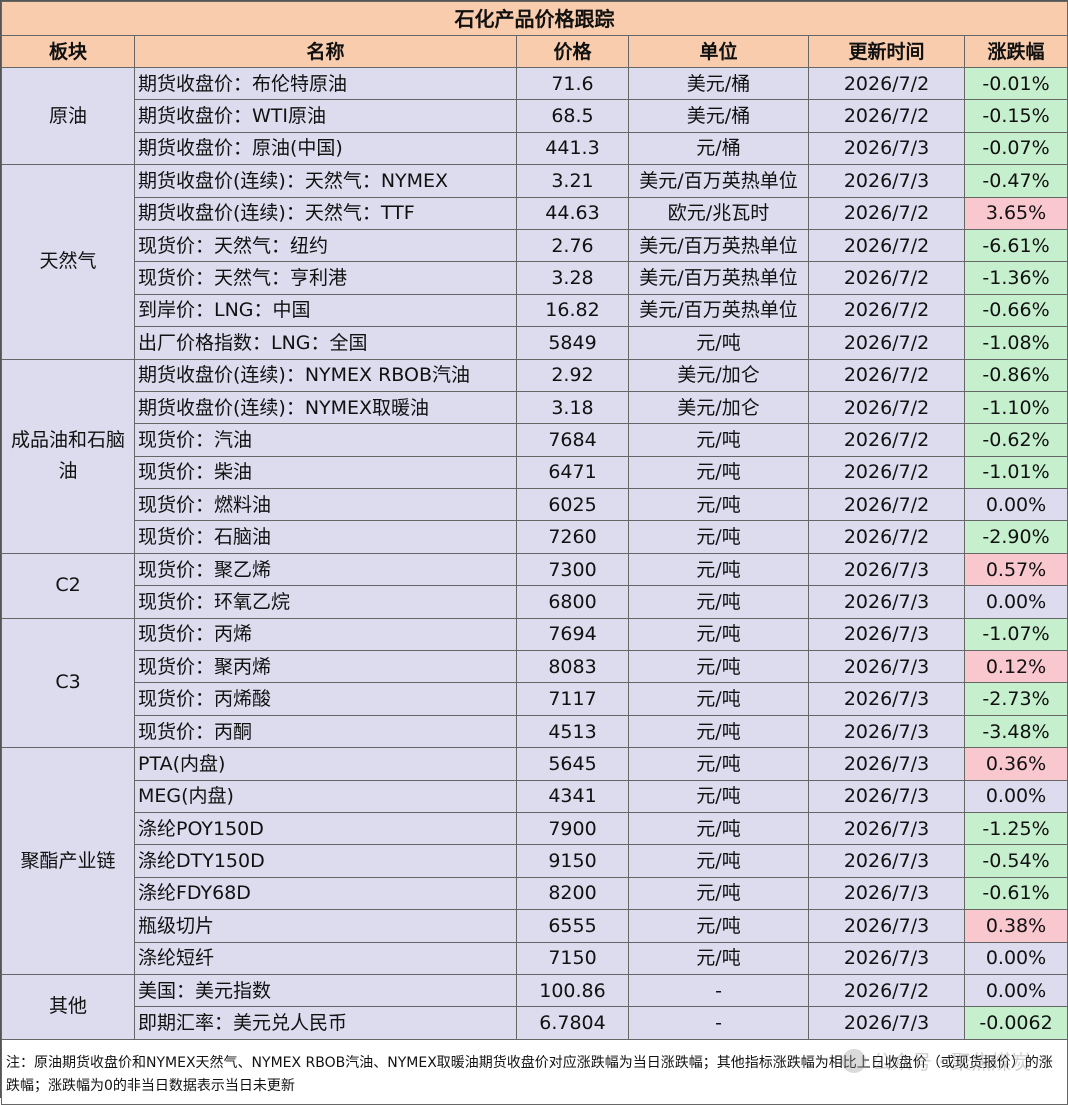  I want to click on table-row: 即期汇率：美元兑人民币 6.7804-2026/7/3 -0.0062, so click(535, 1023).